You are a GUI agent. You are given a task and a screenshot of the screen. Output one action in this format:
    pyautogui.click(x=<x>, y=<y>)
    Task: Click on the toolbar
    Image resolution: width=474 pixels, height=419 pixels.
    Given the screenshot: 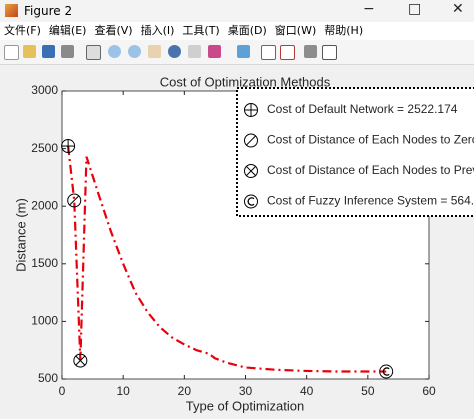 What is the action you would take?
    pyautogui.click(x=237, y=52)
    